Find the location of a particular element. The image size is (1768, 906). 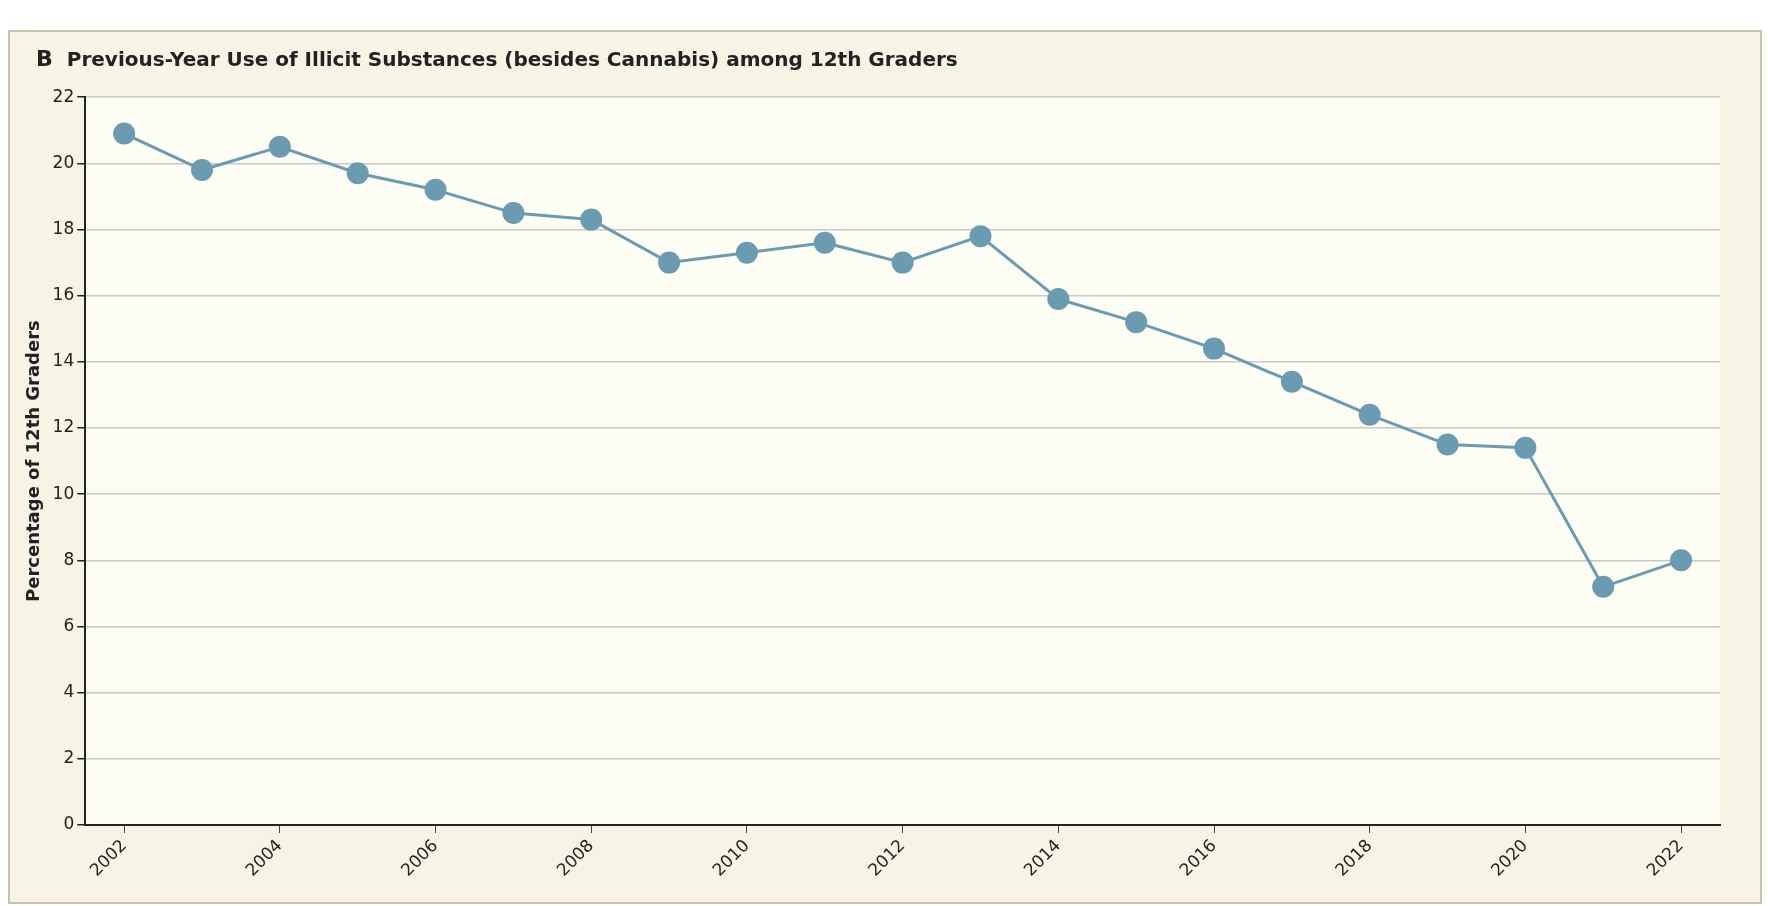

y-tick-label: 14 is located at coordinates (63, 360).